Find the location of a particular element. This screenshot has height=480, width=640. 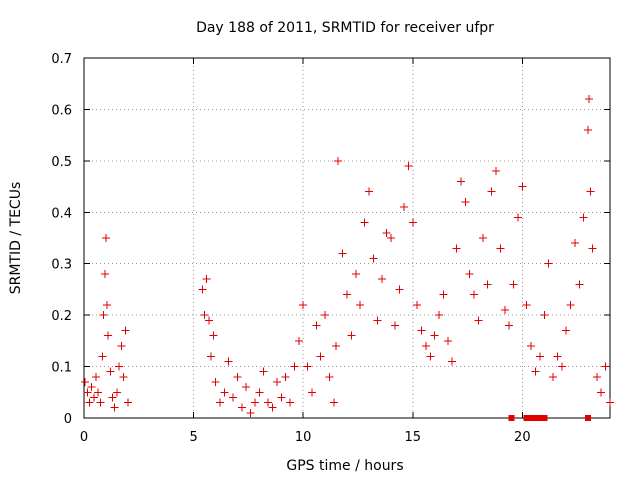

y-tick-label-0.4: 0.4 is located at coordinates (61, 213).